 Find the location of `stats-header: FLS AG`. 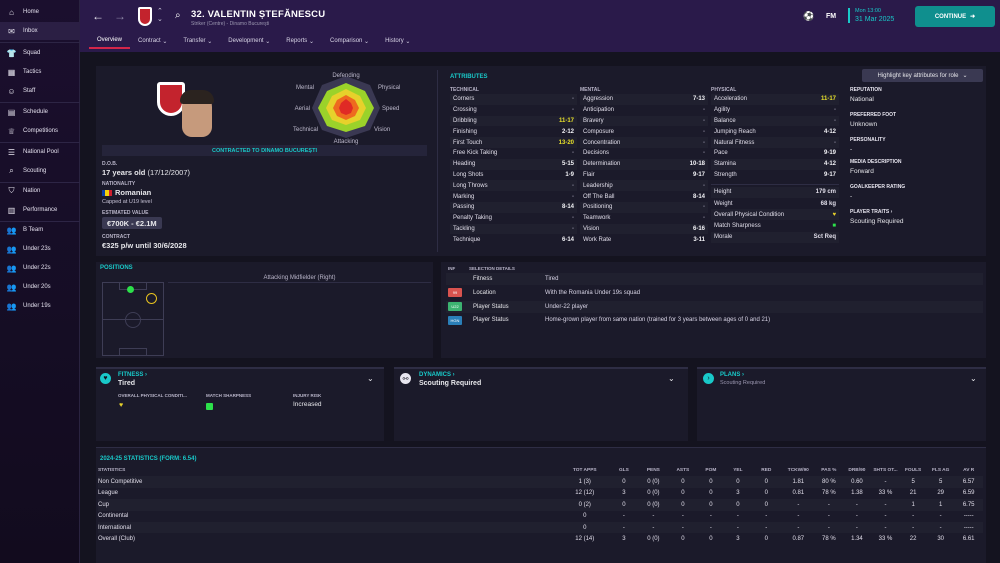

stats-header: FLS AG is located at coordinates (940, 471).